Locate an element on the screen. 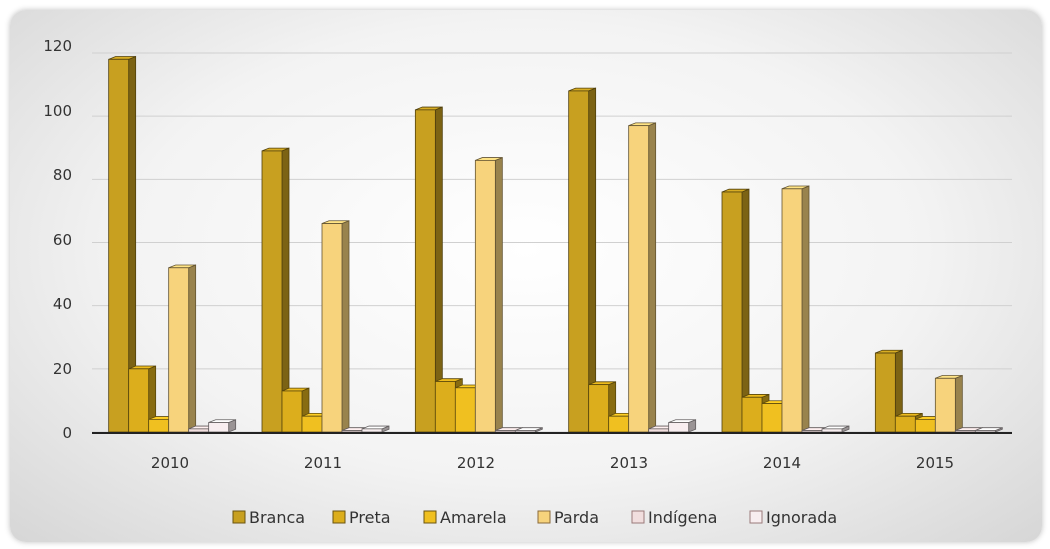  legend-label: Amarela is located at coordinates (473, 517).